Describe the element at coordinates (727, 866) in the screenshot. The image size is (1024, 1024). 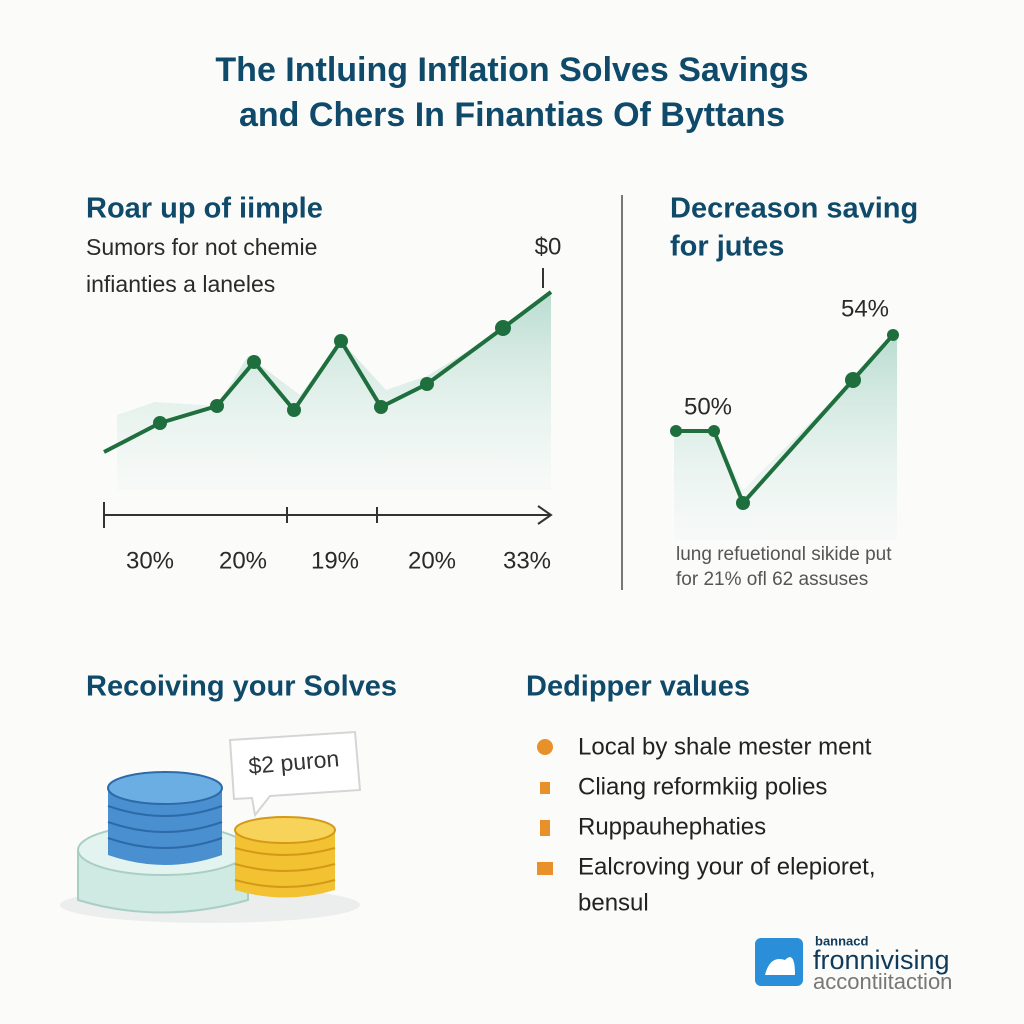
I see `list-item: Ealcroving your of elepioret,` at that location.